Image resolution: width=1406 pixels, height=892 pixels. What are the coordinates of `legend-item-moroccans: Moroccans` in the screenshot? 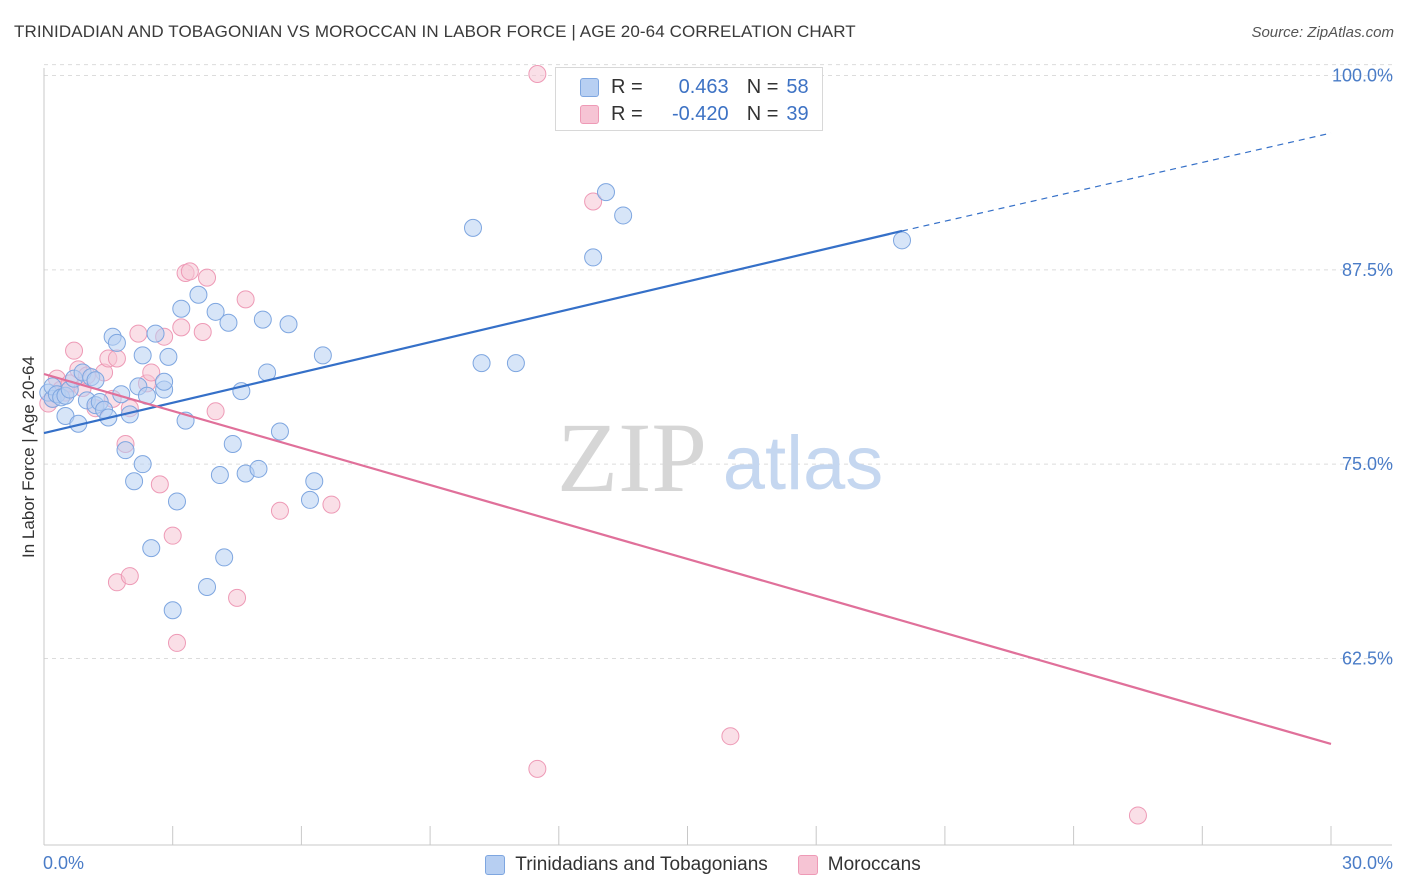 It's located at (859, 865).